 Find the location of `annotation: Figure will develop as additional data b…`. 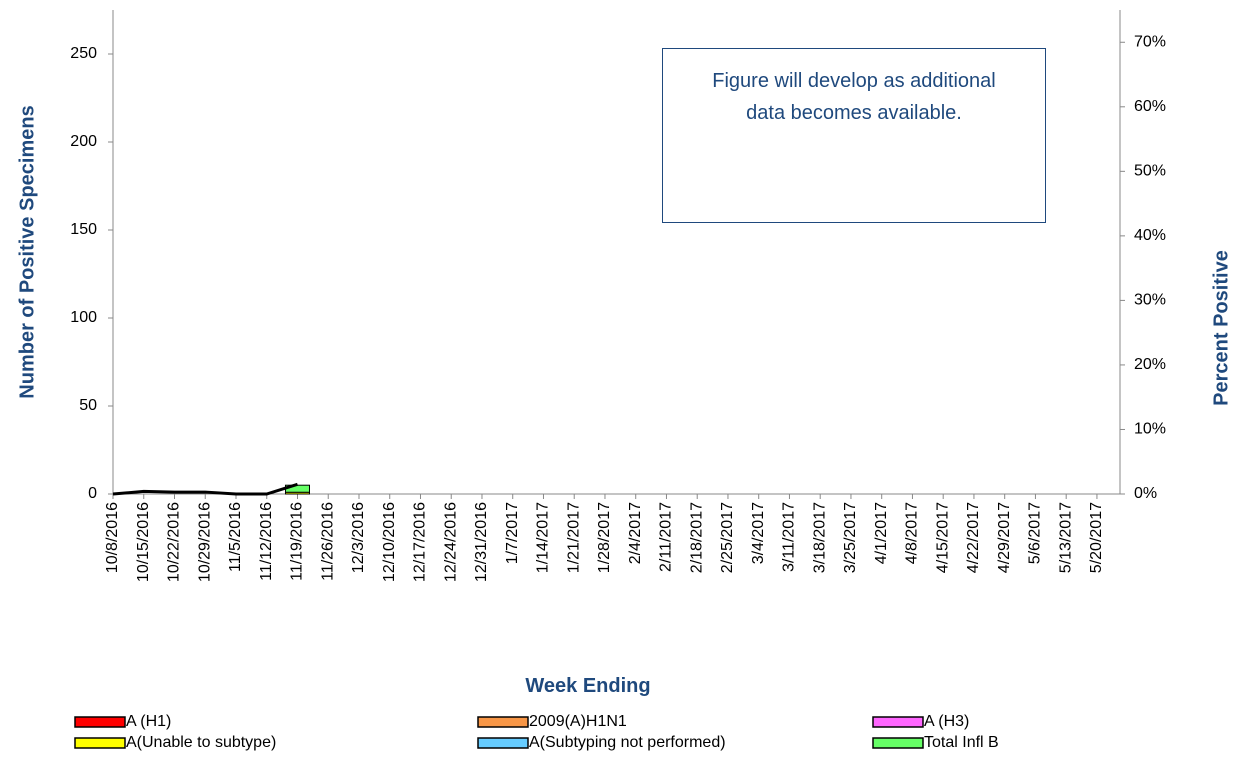

annotation: Figure will develop as additional data b… is located at coordinates (854, 135).